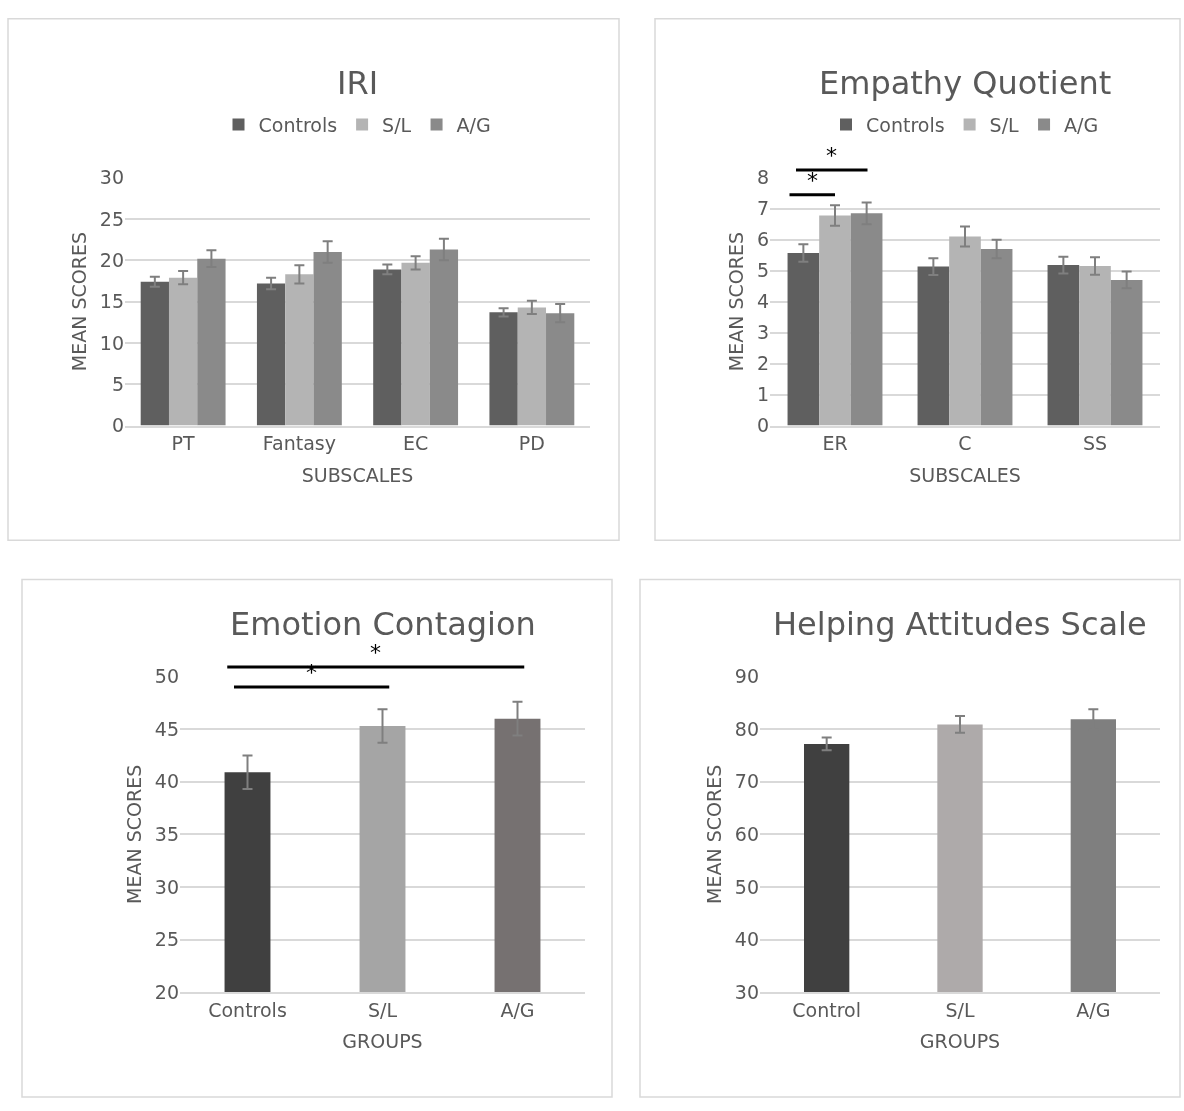 The image size is (1184, 1111). Describe the element at coordinates (827, 1009) in the screenshot. I see `x-tick-label: Control` at that location.